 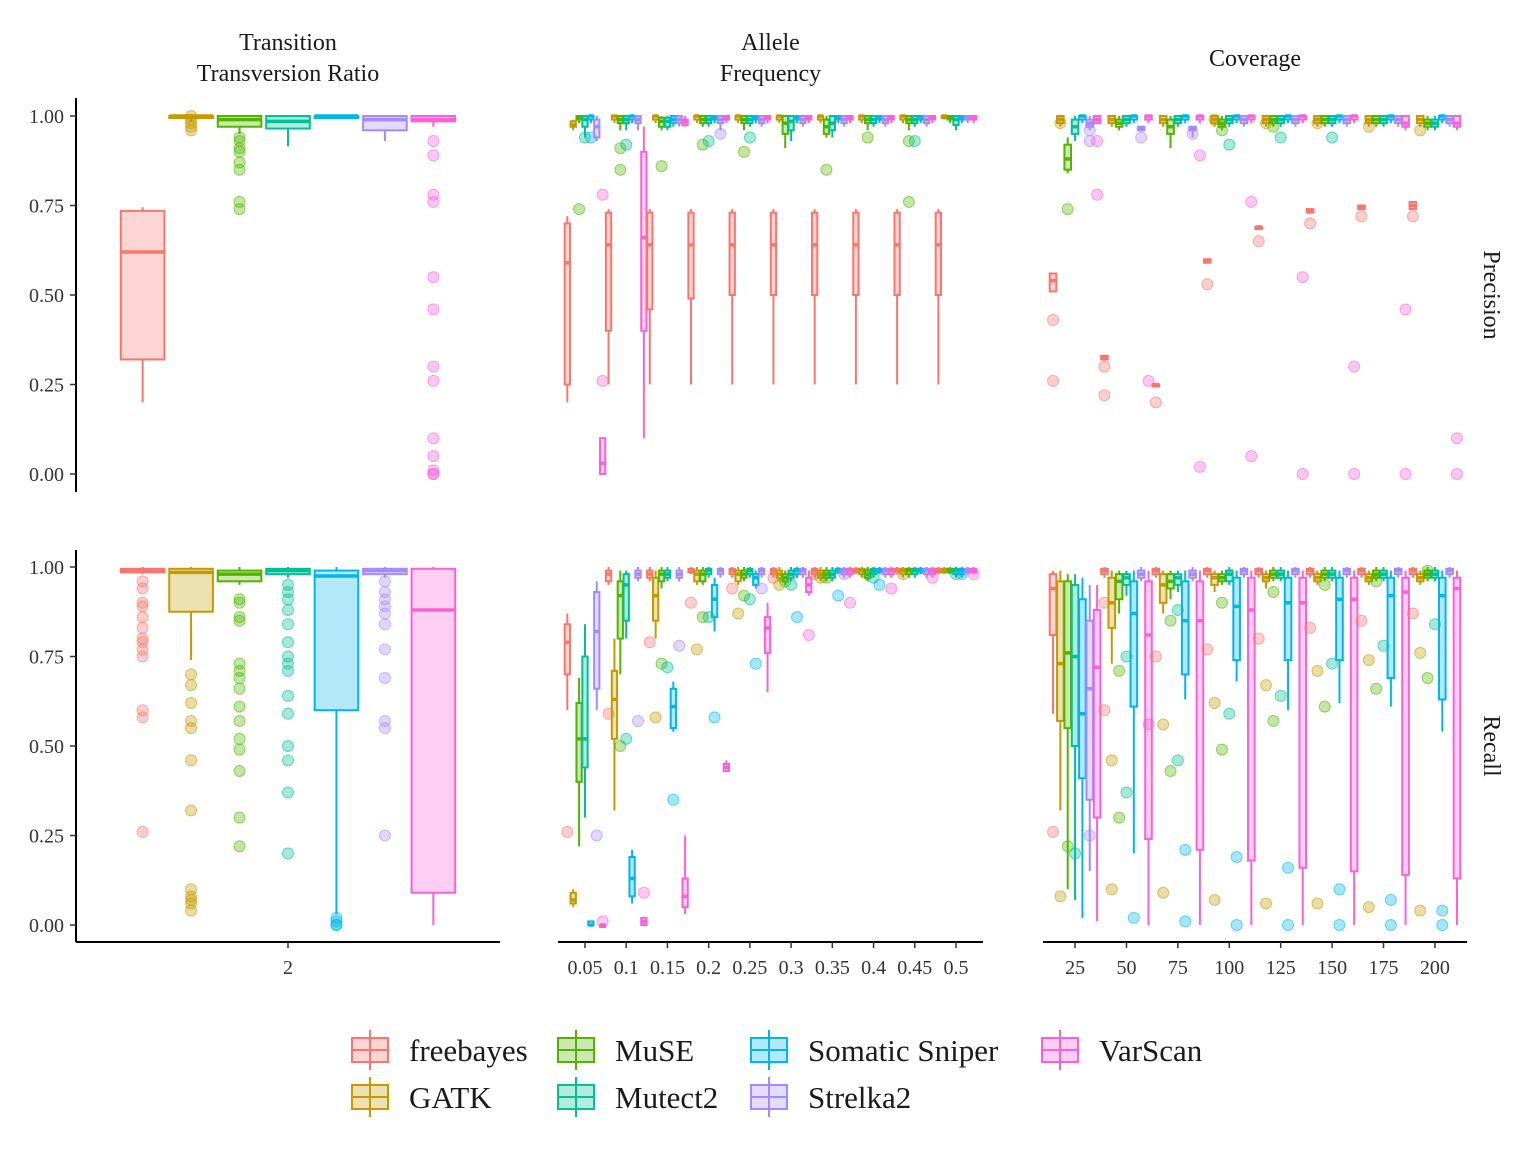 What do you see at coordinates (46, 207) in the screenshot?
I see `y-tick-label: 0.75` at bounding box center [46, 207].